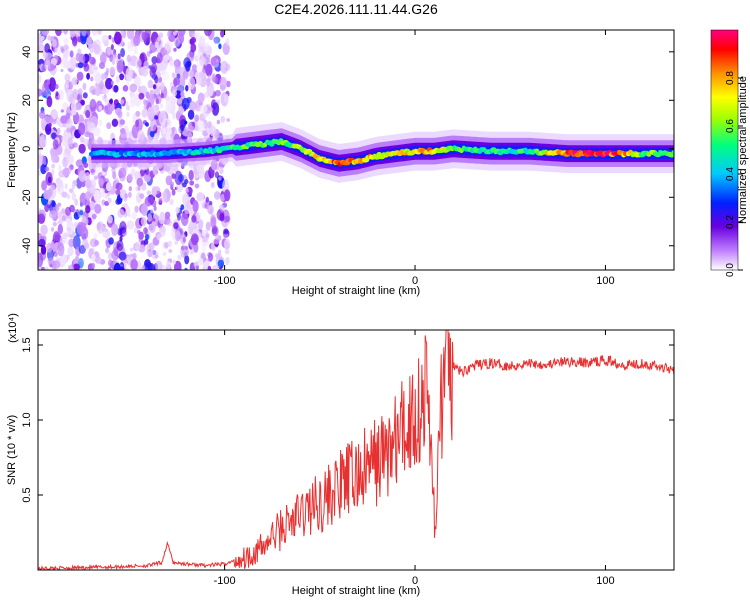 This screenshot has width=750, height=605. Describe the element at coordinates (724, 150) in the screenshot. I see `colorbar` at that location.